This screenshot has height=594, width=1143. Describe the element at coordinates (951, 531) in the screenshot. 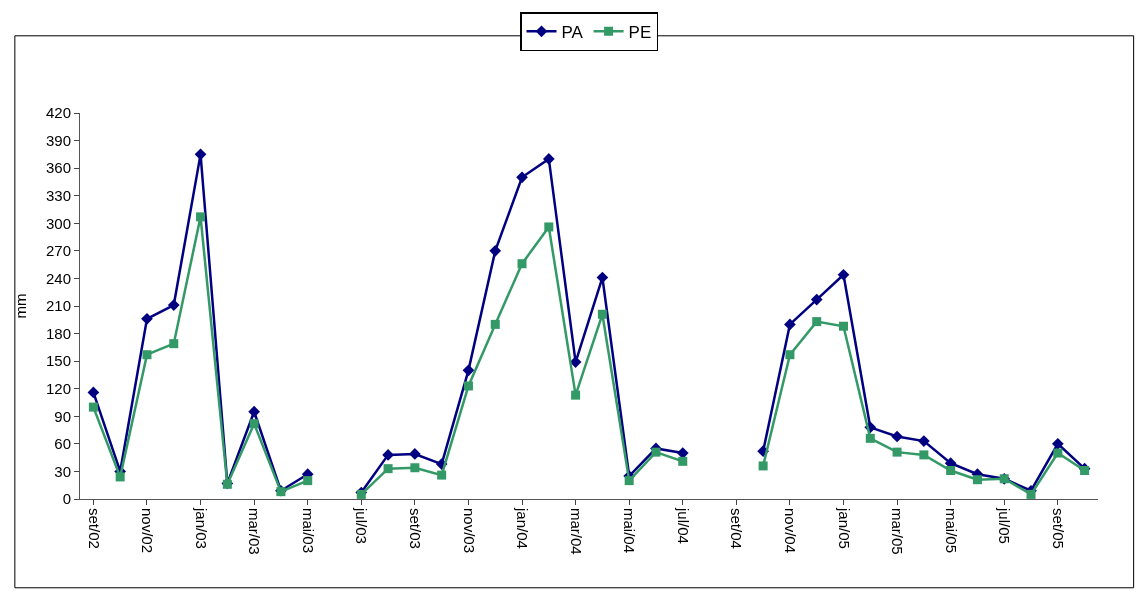

I see `x-tick-label: mai/05` at that location.